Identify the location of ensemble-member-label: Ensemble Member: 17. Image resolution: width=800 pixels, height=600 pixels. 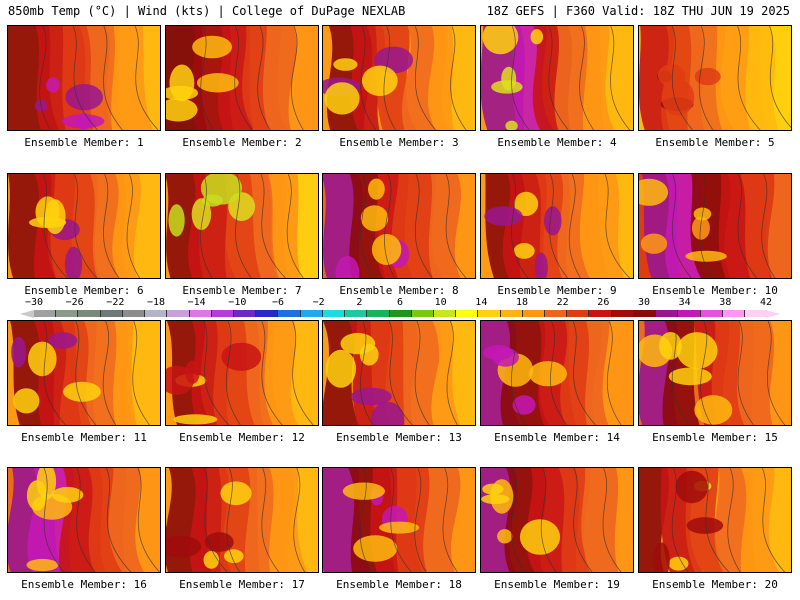
(242, 584).